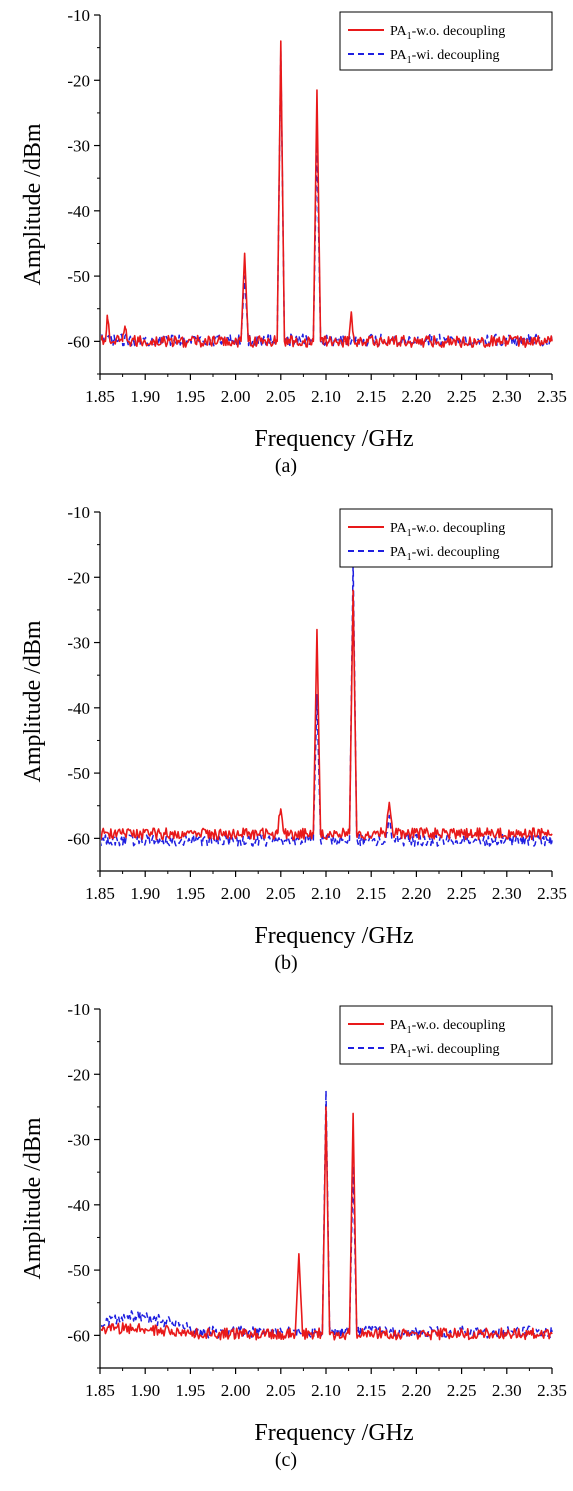  Describe the element at coordinates (286, 1460) in the screenshot. I see `panel-caption: (c)` at that location.